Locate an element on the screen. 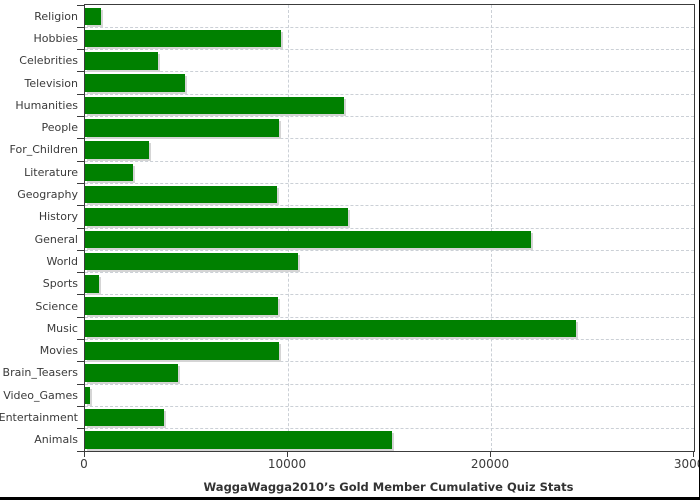 The width and height of the screenshot is (700, 500). bar-animals is located at coordinates (238, 440).